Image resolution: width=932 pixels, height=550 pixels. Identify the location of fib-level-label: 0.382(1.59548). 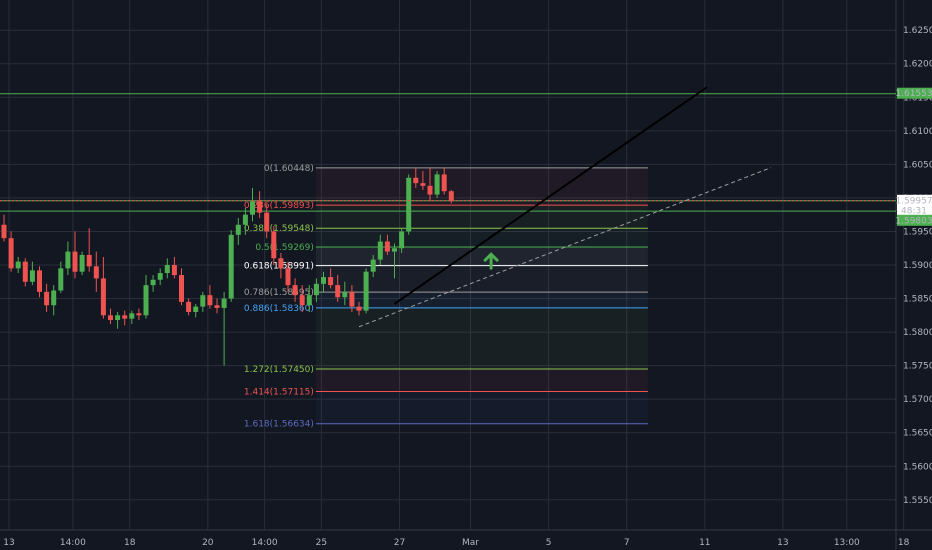
(279, 229).